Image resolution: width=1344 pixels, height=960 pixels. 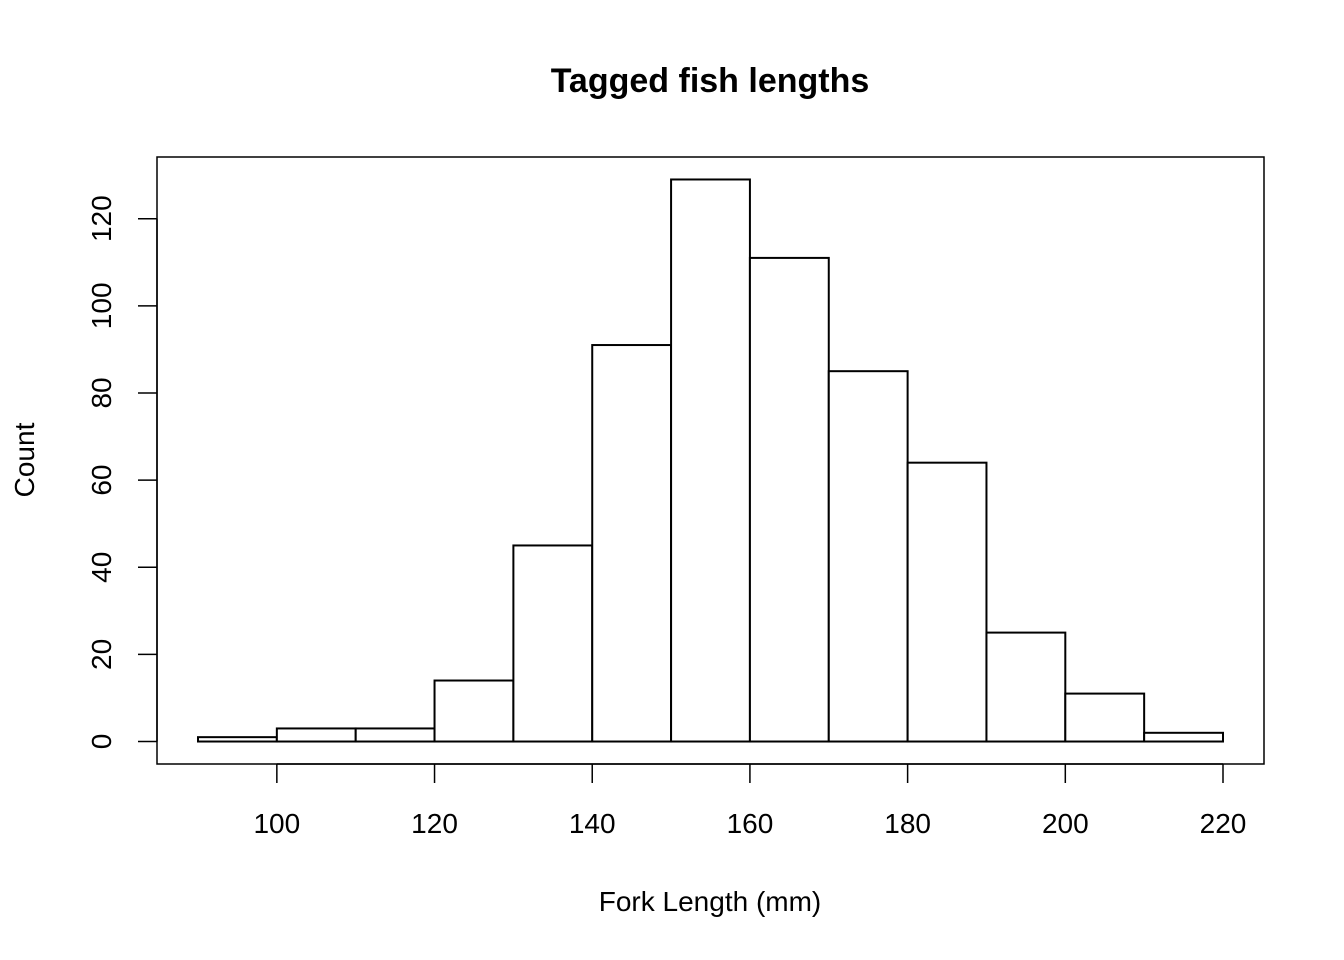 I want to click on x-tick-label: 180, so click(x=907, y=823).